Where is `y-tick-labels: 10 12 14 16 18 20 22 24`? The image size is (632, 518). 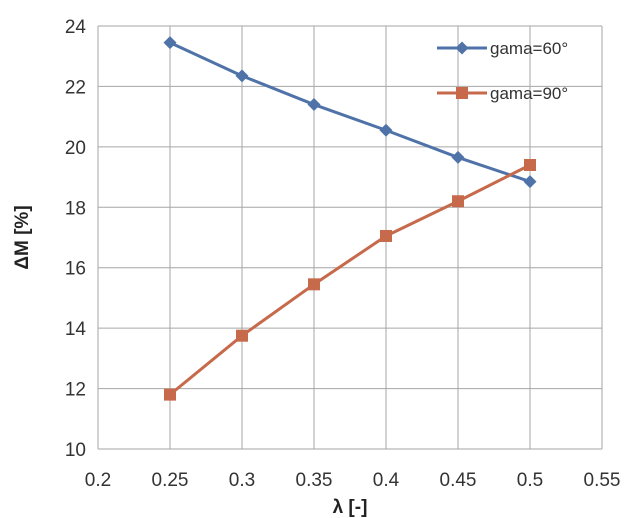
y-tick-labels: 10 12 14 16 18 20 22 24 is located at coordinates (76, 239).